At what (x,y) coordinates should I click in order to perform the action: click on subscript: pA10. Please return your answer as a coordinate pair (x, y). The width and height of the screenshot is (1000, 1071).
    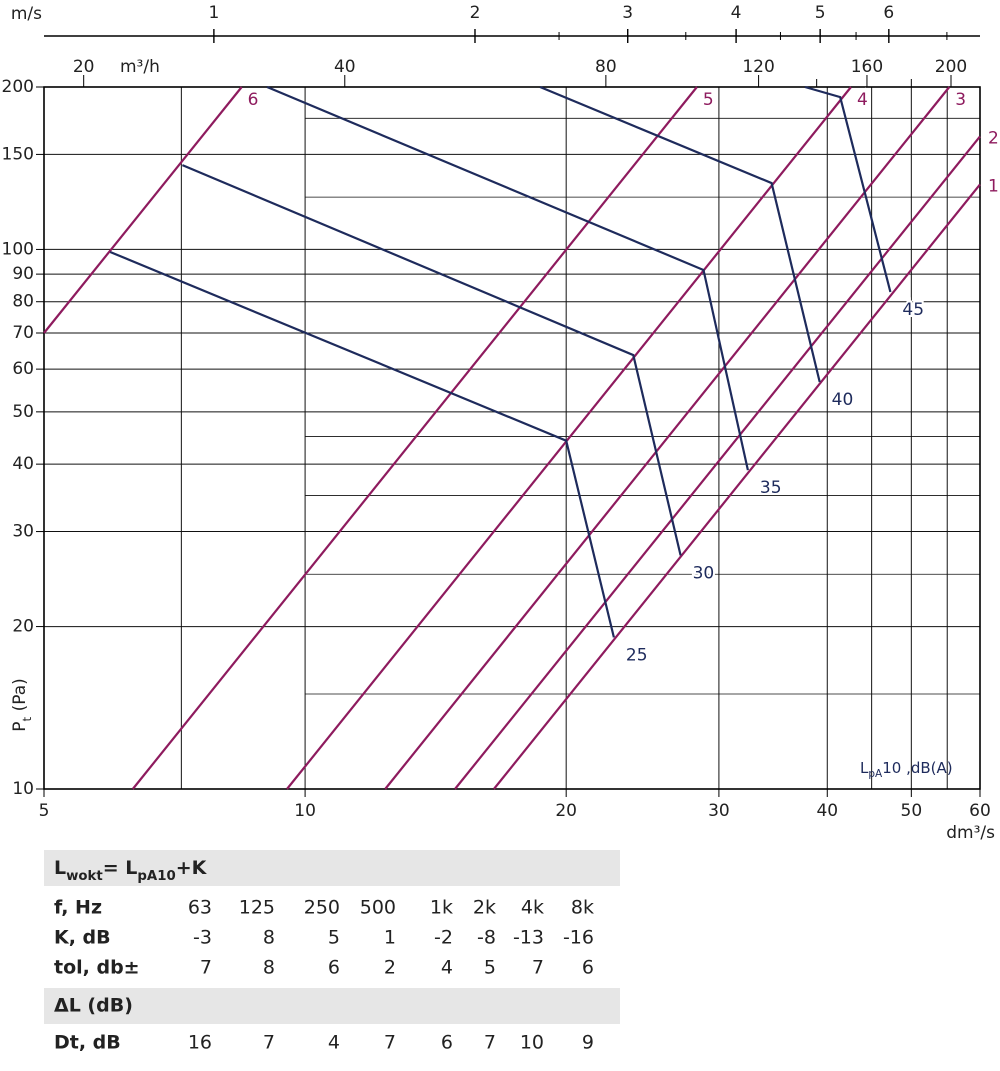
    Looking at the image, I should click on (156, 876).